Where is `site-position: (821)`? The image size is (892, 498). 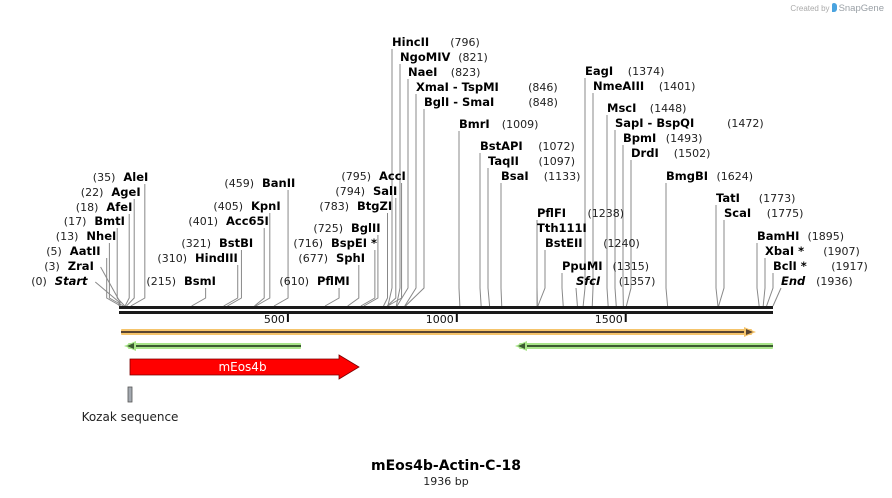
site-position: (821) is located at coordinates (473, 57).